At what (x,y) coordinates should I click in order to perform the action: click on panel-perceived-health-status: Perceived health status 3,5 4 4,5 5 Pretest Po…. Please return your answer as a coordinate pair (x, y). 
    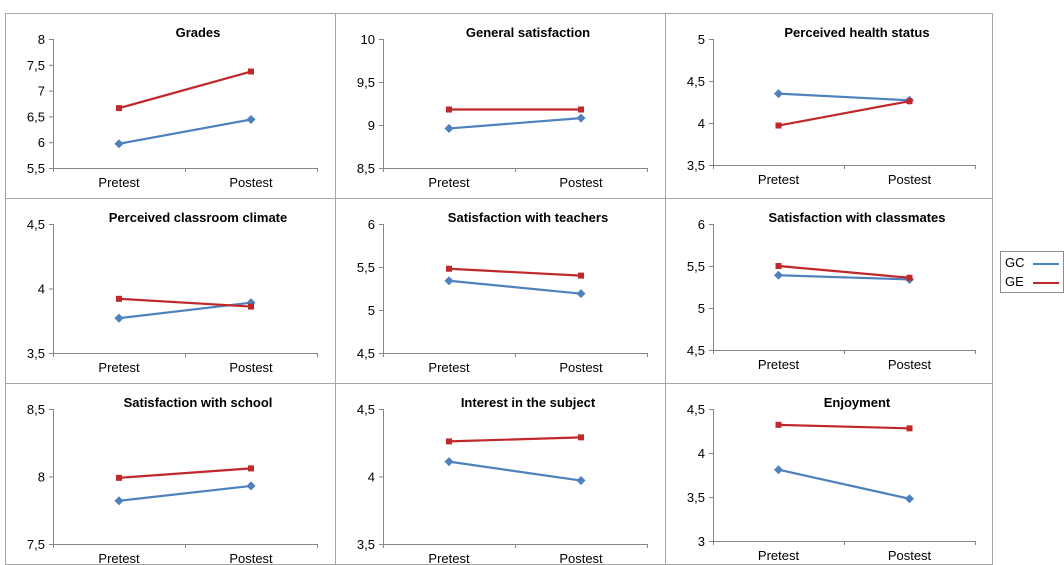
    Looking at the image, I should click on (831, 106).